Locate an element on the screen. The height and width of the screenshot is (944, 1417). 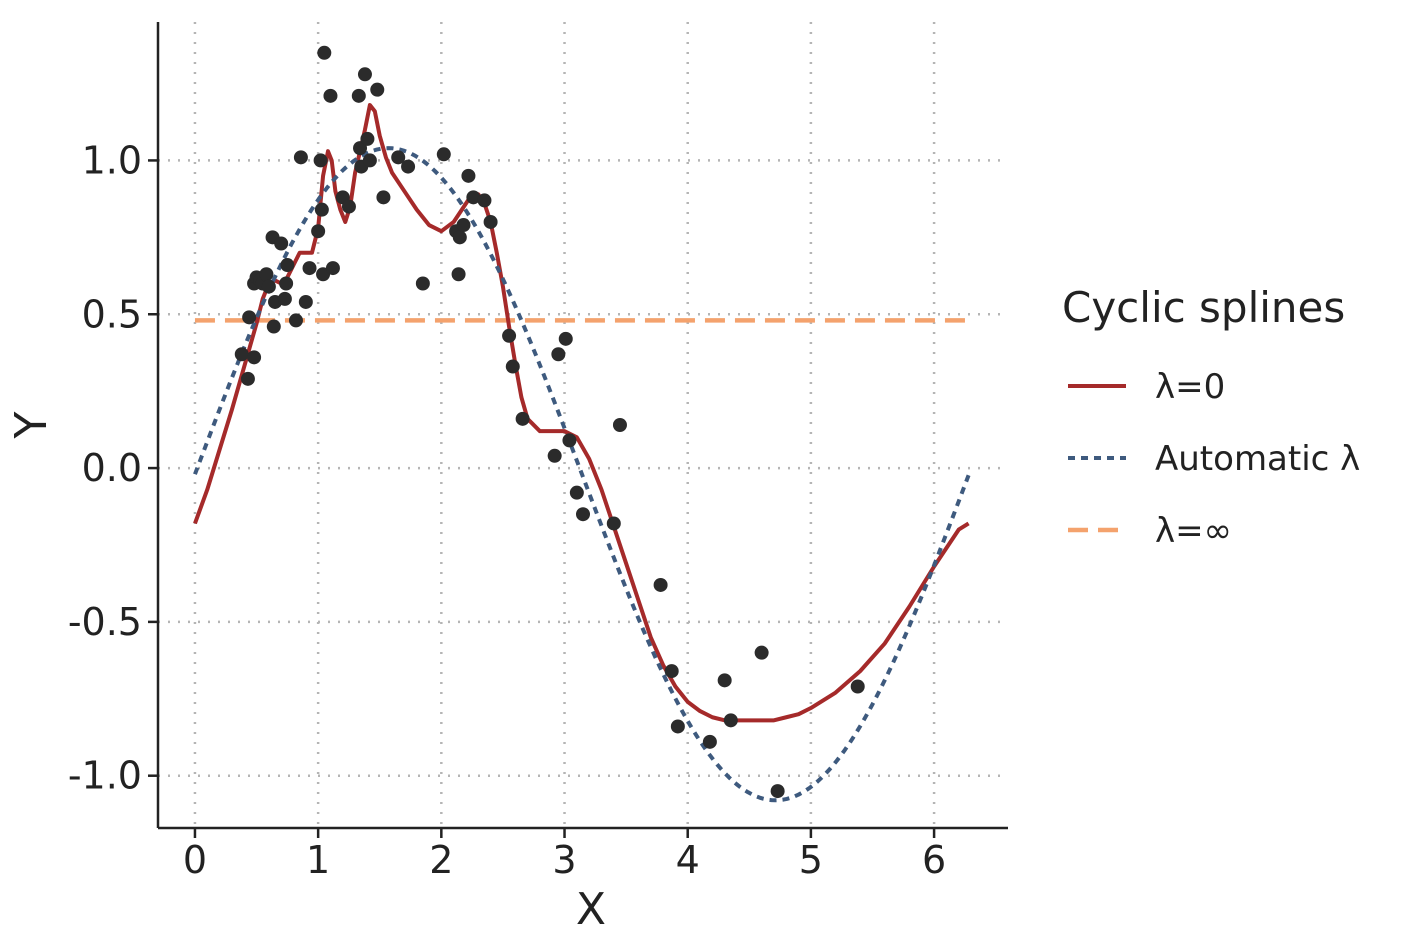
y-ticks: -1.0 -0.5 0.0 0.5 1.0 is located at coordinates (113, 468).